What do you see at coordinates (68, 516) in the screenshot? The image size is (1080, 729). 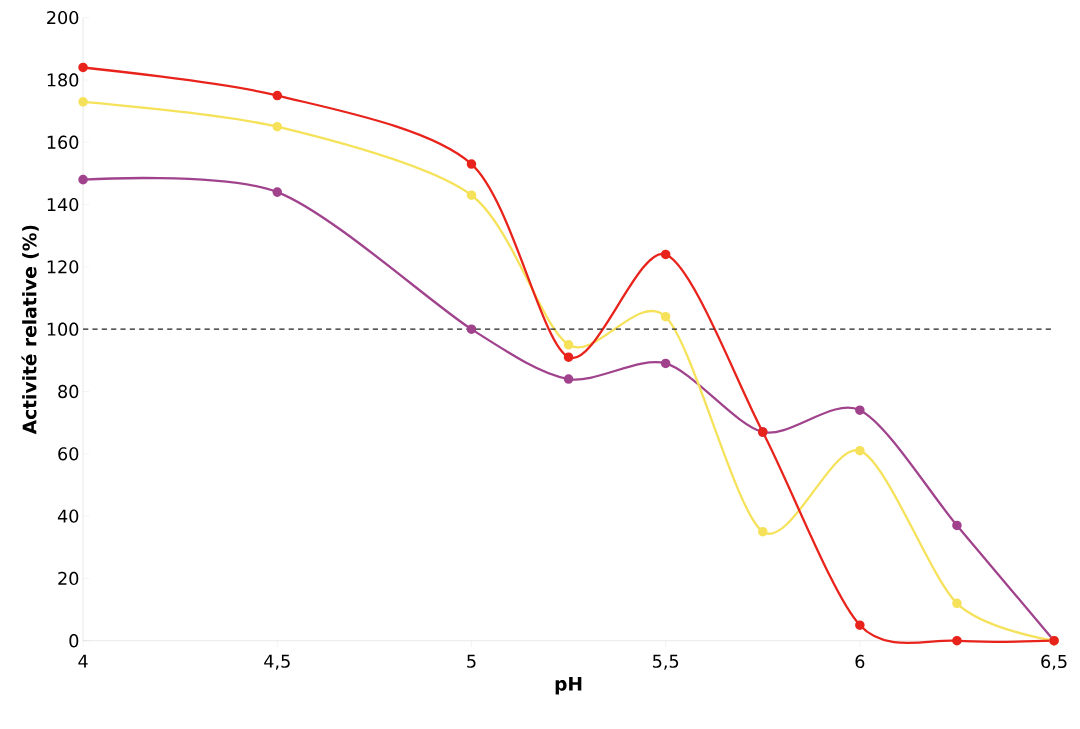 I see `y-tick-label: 40` at bounding box center [68, 516].